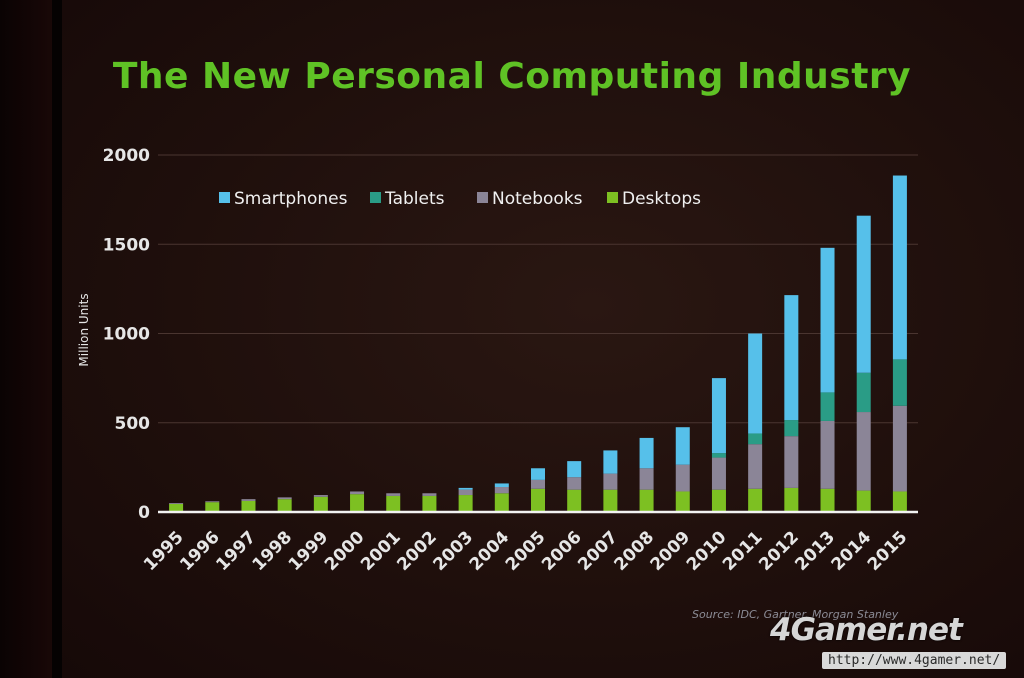 Image resolution: width=1024 pixels, height=678 pixels. What do you see at coordinates (284, 505) in the screenshot?
I see `bar-desktops-1998` at bounding box center [284, 505].